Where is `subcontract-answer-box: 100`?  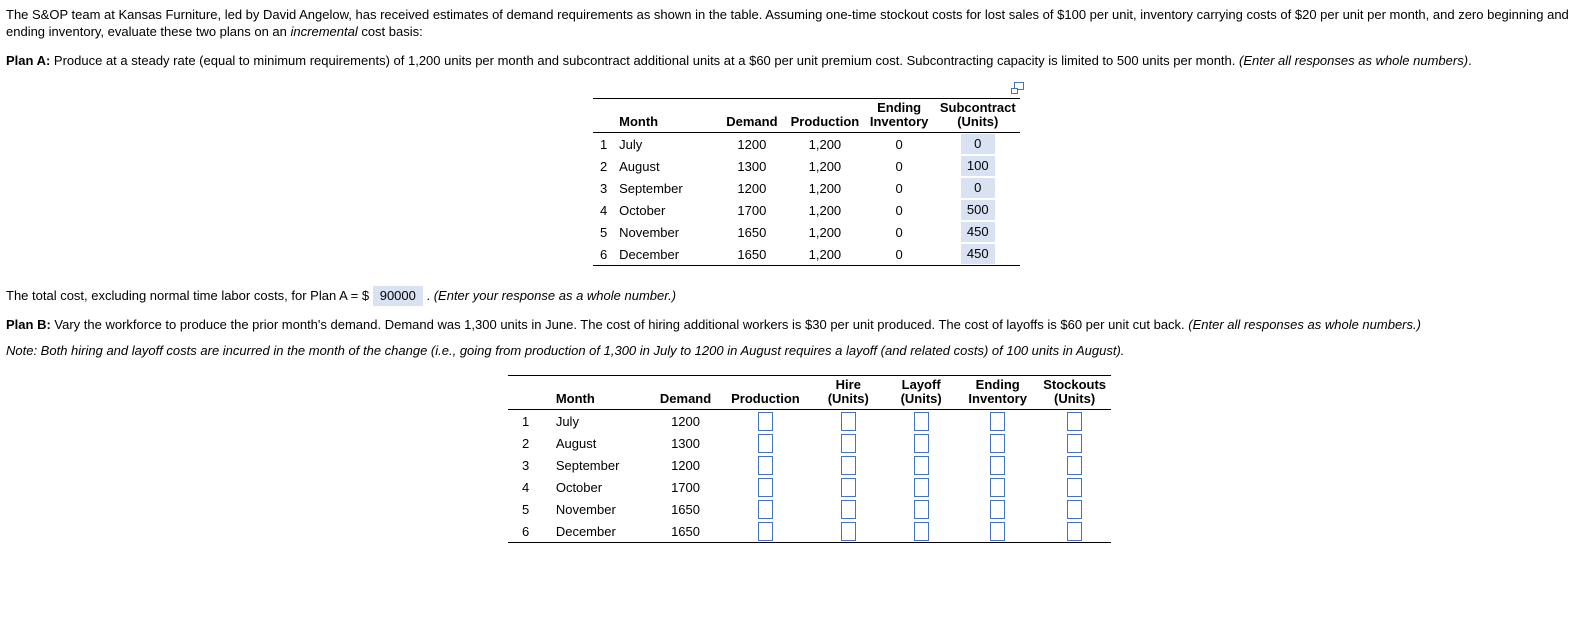 subcontract-answer-box: 100 is located at coordinates (977, 166).